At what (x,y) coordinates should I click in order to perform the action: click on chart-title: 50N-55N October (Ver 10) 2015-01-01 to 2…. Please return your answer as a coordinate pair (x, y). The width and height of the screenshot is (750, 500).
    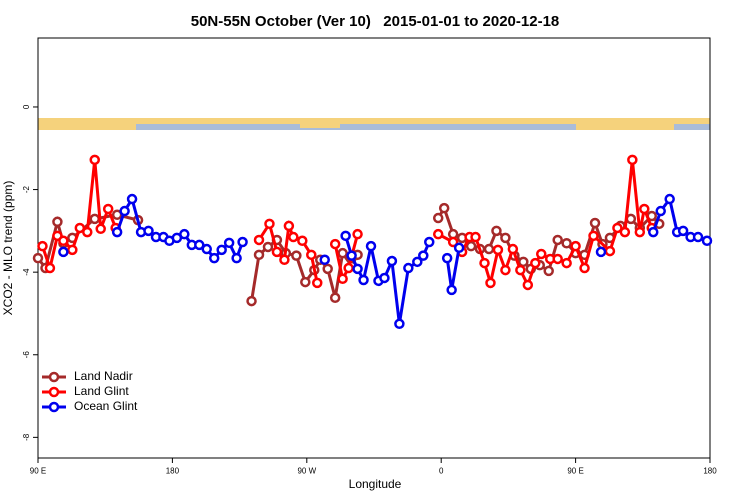
    Looking at the image, I should click on (375, 21).